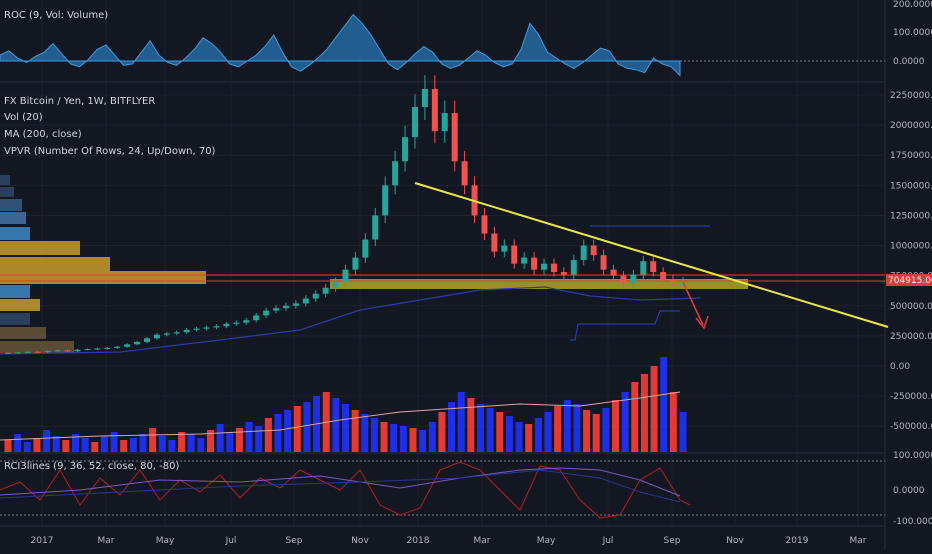  Describe the element at coordinates (911, 307) in the screenshot. I see `price-tick-label: 500000.00` at that location.